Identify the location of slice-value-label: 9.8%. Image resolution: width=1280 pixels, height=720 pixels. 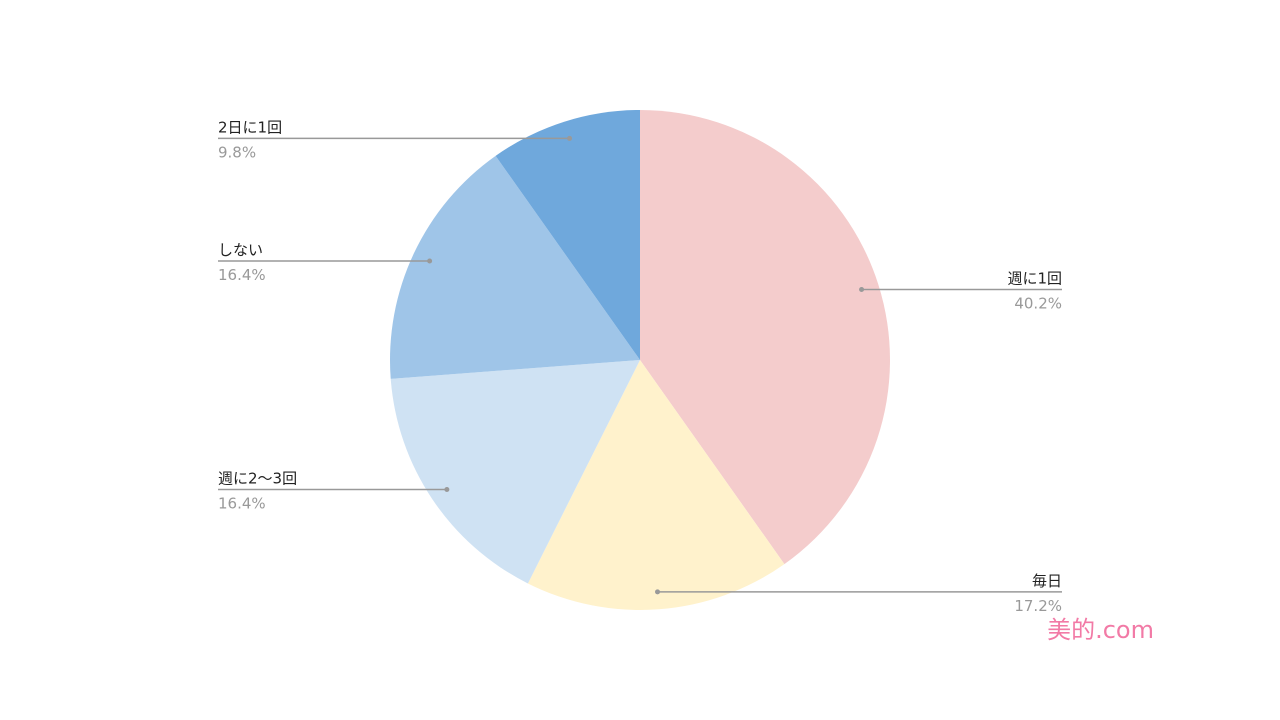
(237, 152).